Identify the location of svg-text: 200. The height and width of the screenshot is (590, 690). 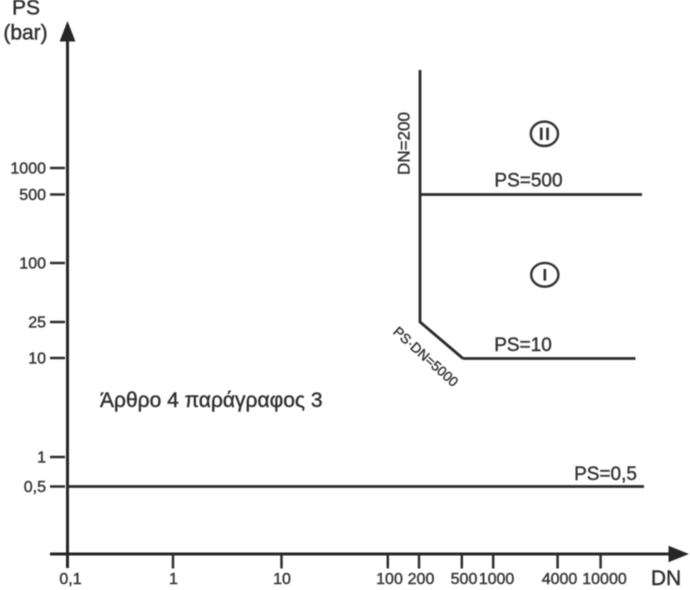
(421, 579).